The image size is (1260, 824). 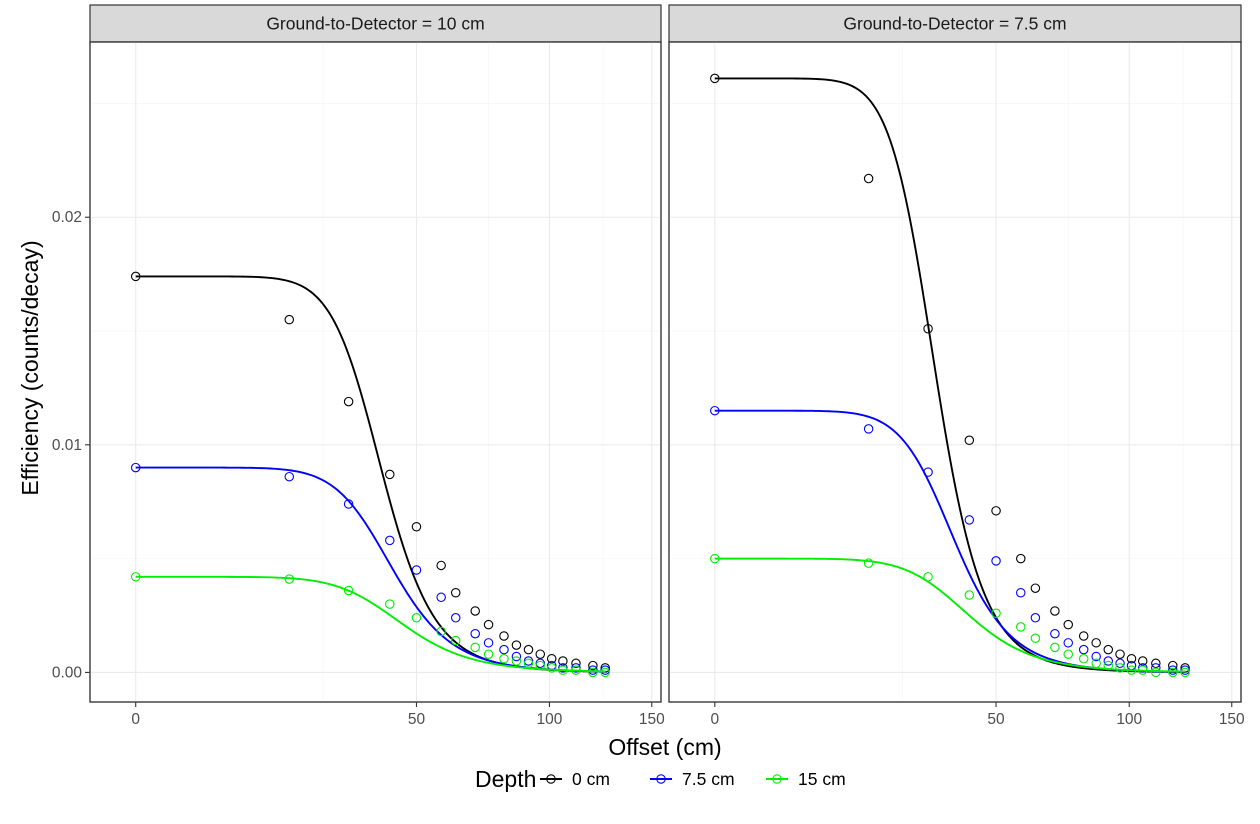 I want to click on x-axis-title: Offset (cm), so click(x=664, y=747).